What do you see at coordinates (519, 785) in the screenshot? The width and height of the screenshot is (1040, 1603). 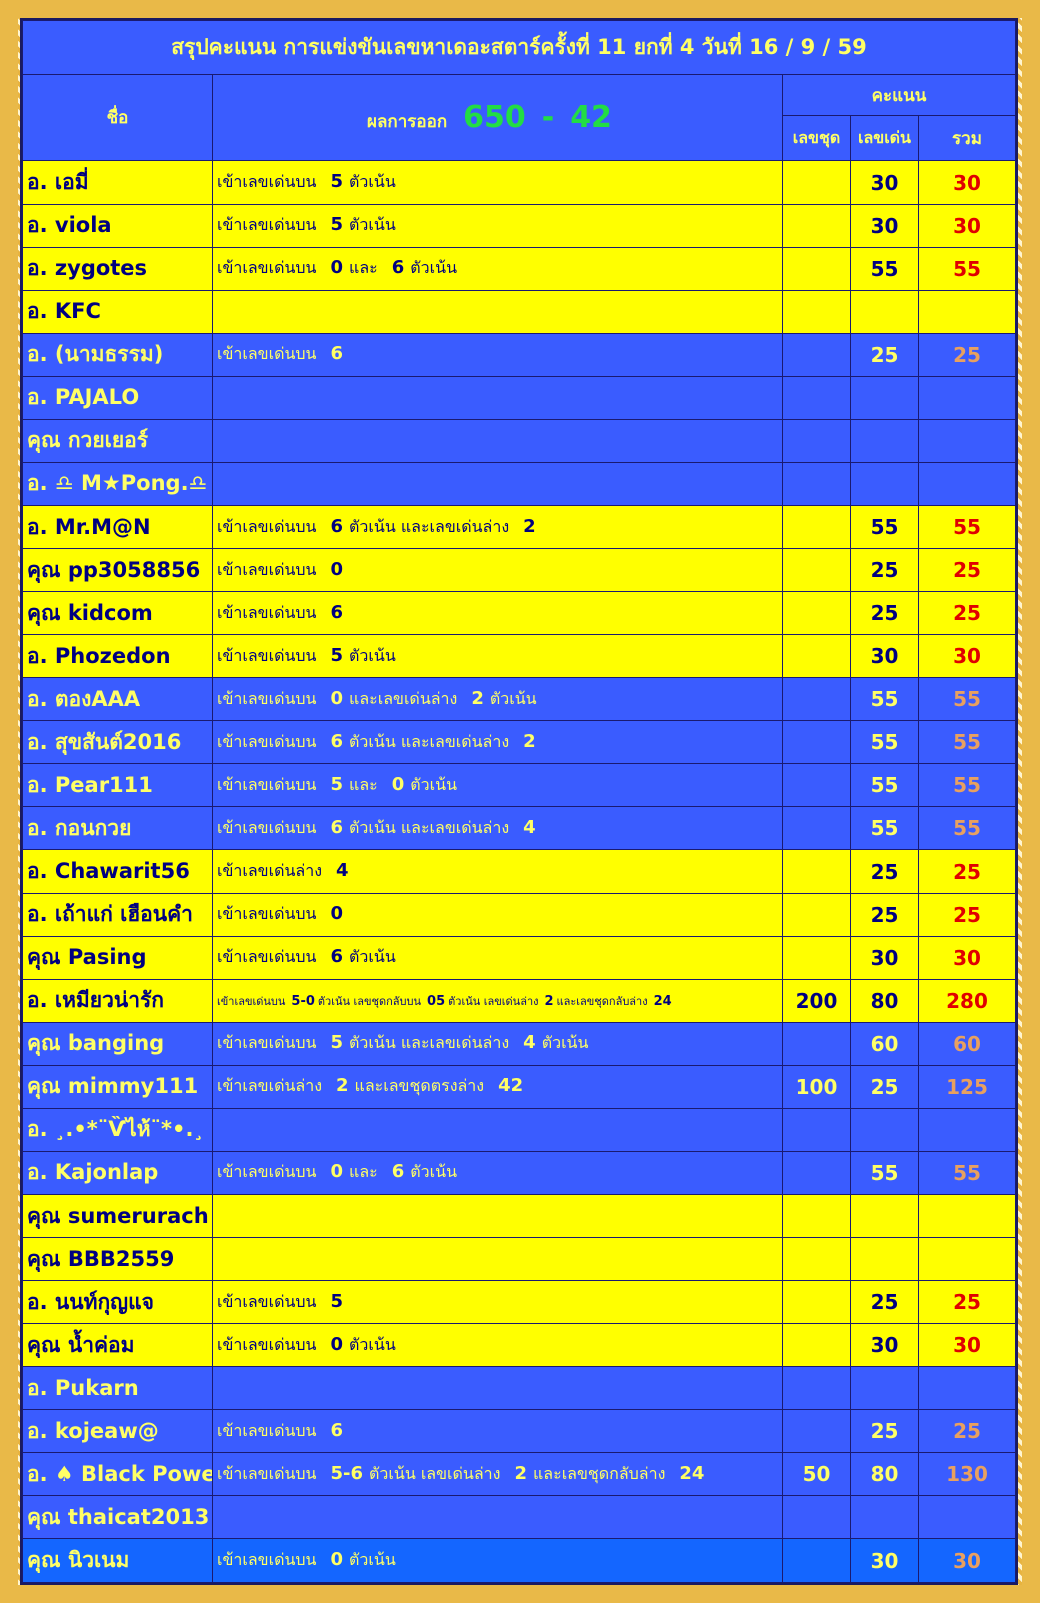 I see `table-row: อ. Pear111 เข้าเลขเด่นบน 5 และ 0 ตัวเน้น 55 55` at bounding box center [519, 785].